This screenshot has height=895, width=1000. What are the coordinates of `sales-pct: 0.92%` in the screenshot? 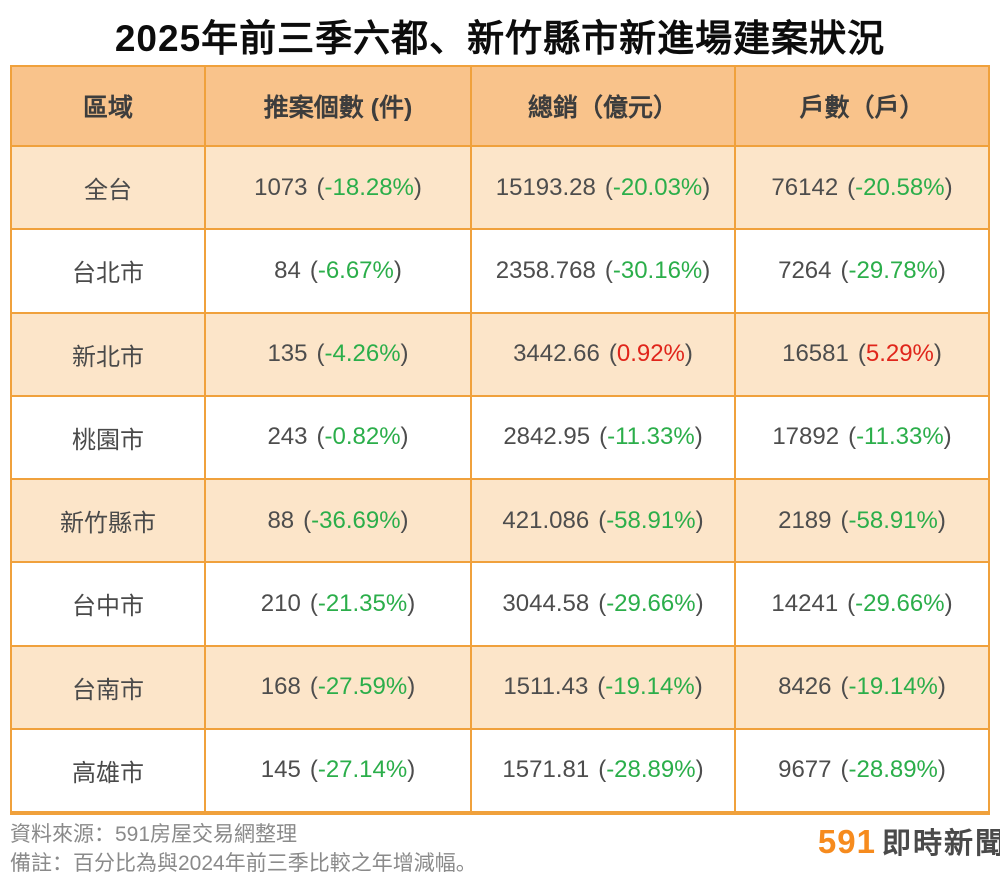 It's located at (650, 354).